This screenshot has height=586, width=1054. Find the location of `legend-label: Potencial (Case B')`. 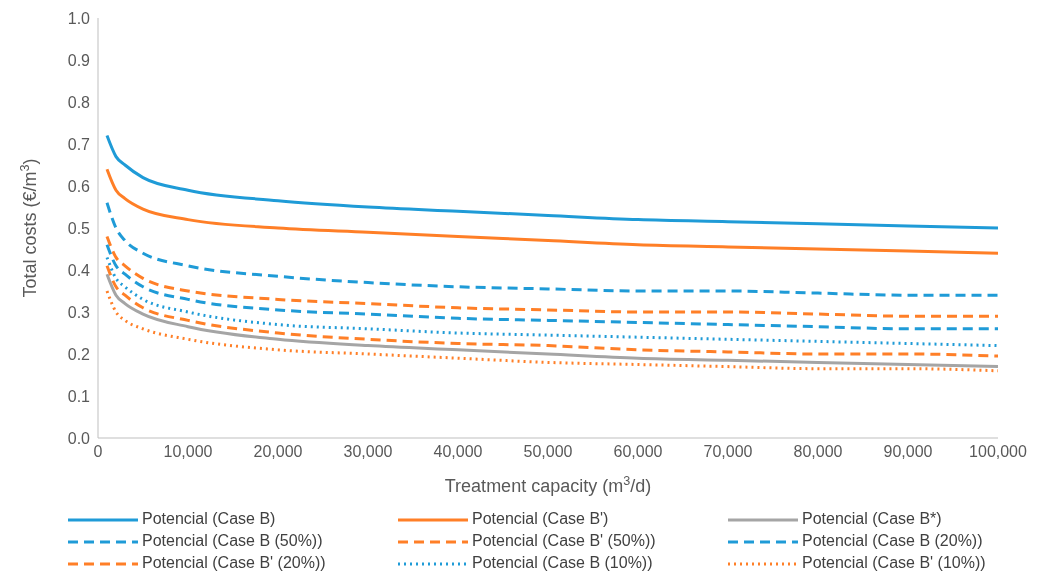

legend-label: Potencial (Case B') is located at coordinates (540, 519).